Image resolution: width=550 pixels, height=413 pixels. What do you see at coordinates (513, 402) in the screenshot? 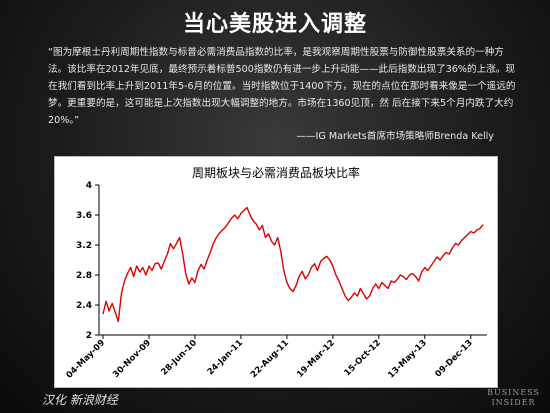
I see `logo-line-2: INSIDER` at bounding box center [513, 402].